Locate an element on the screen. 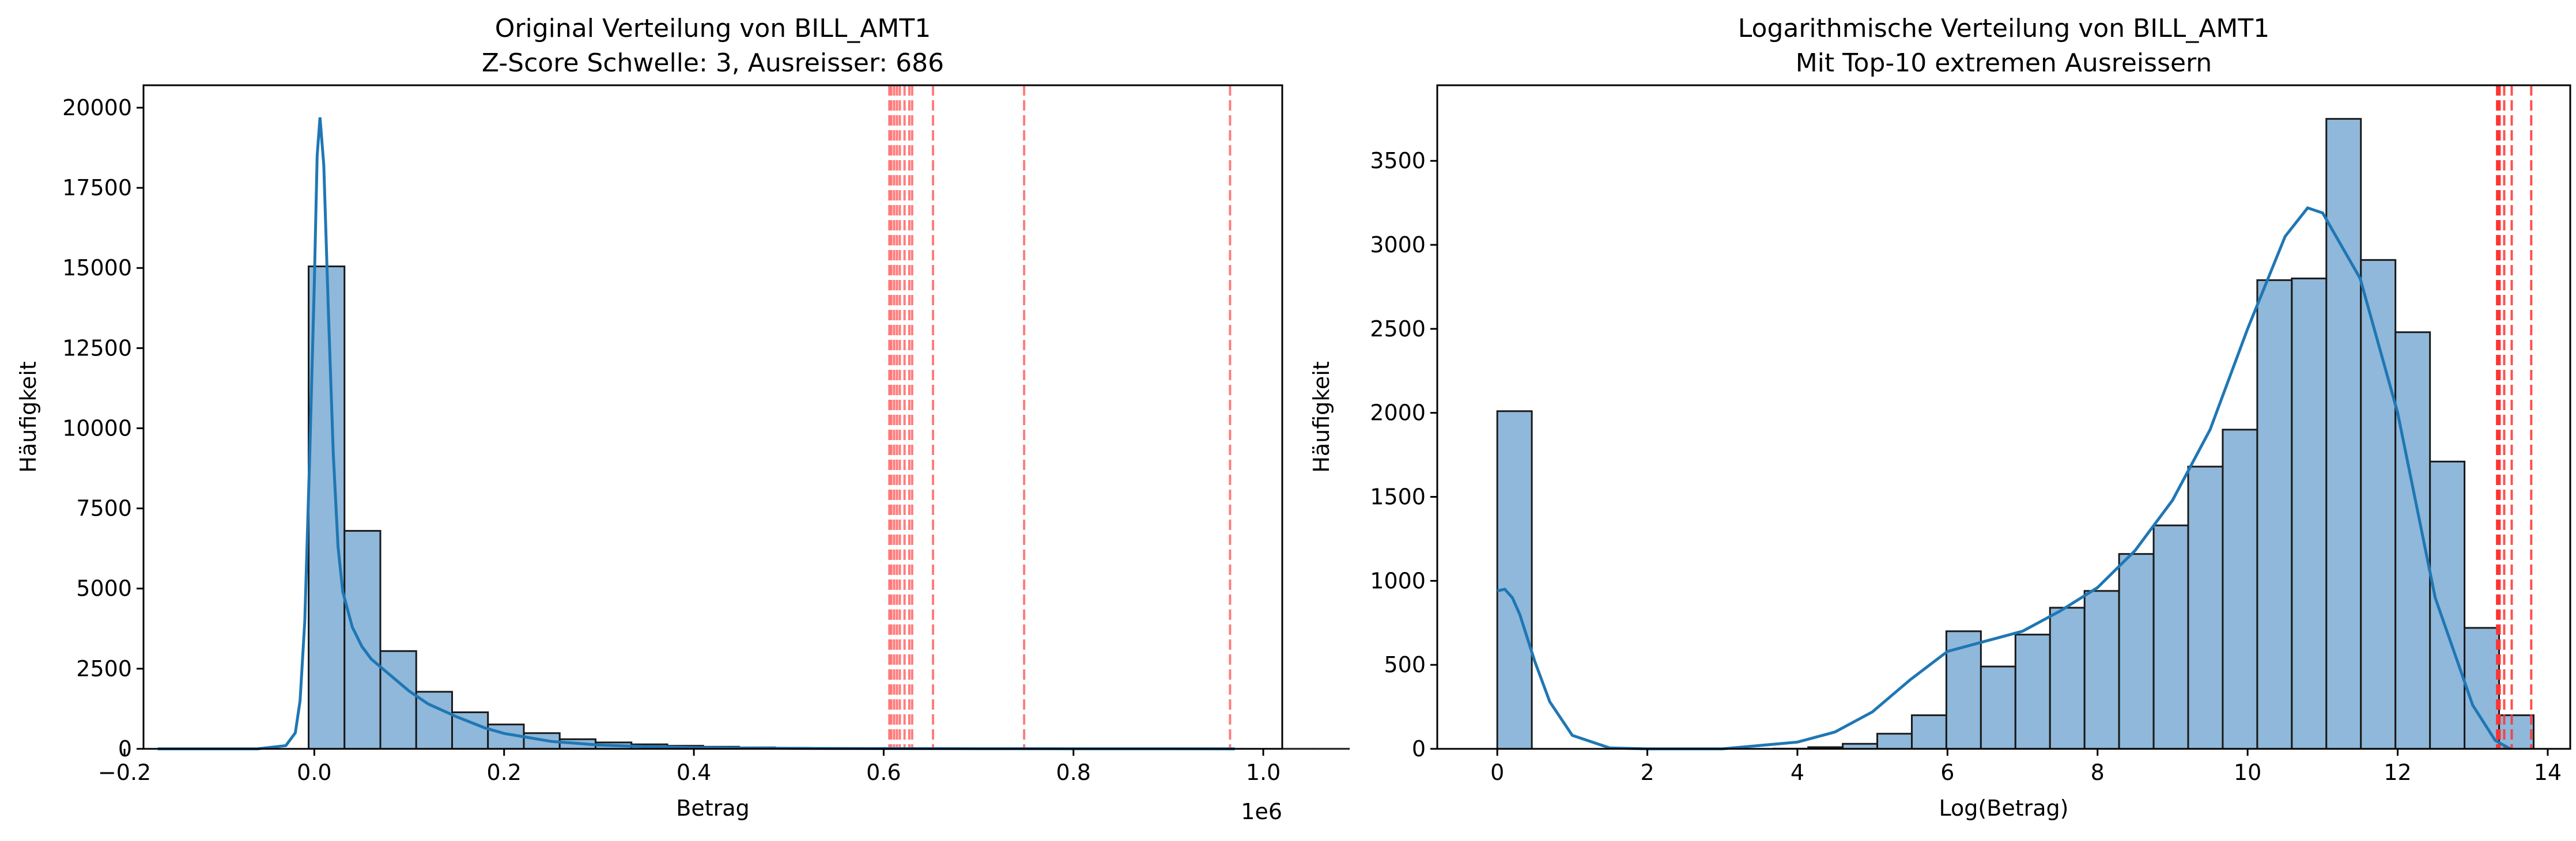 The width and height of the screenshot is (2576, 841). chart-2-y-tick-label: 3000 is located at coordinates (1398, 245).